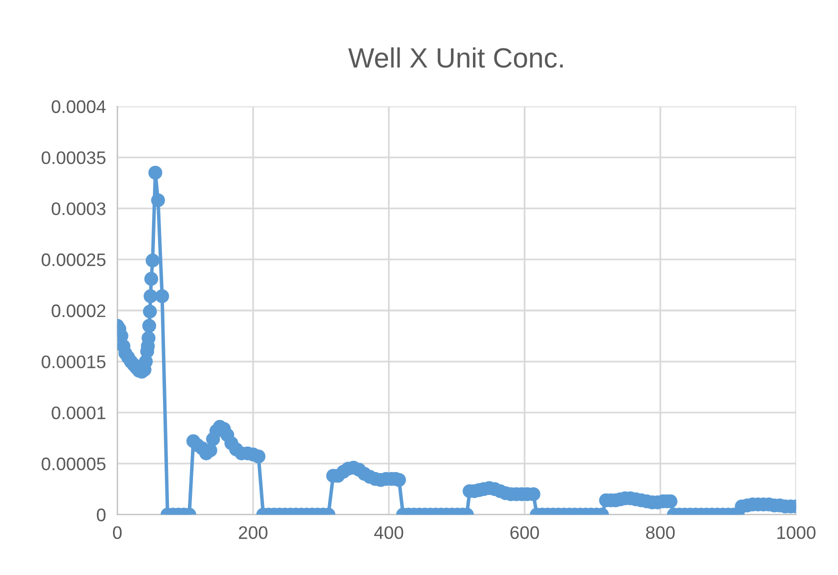  Describe the element at coordinates (79, 413) in the screenshot. I see `y-tick-label: 0.0001` at that location.